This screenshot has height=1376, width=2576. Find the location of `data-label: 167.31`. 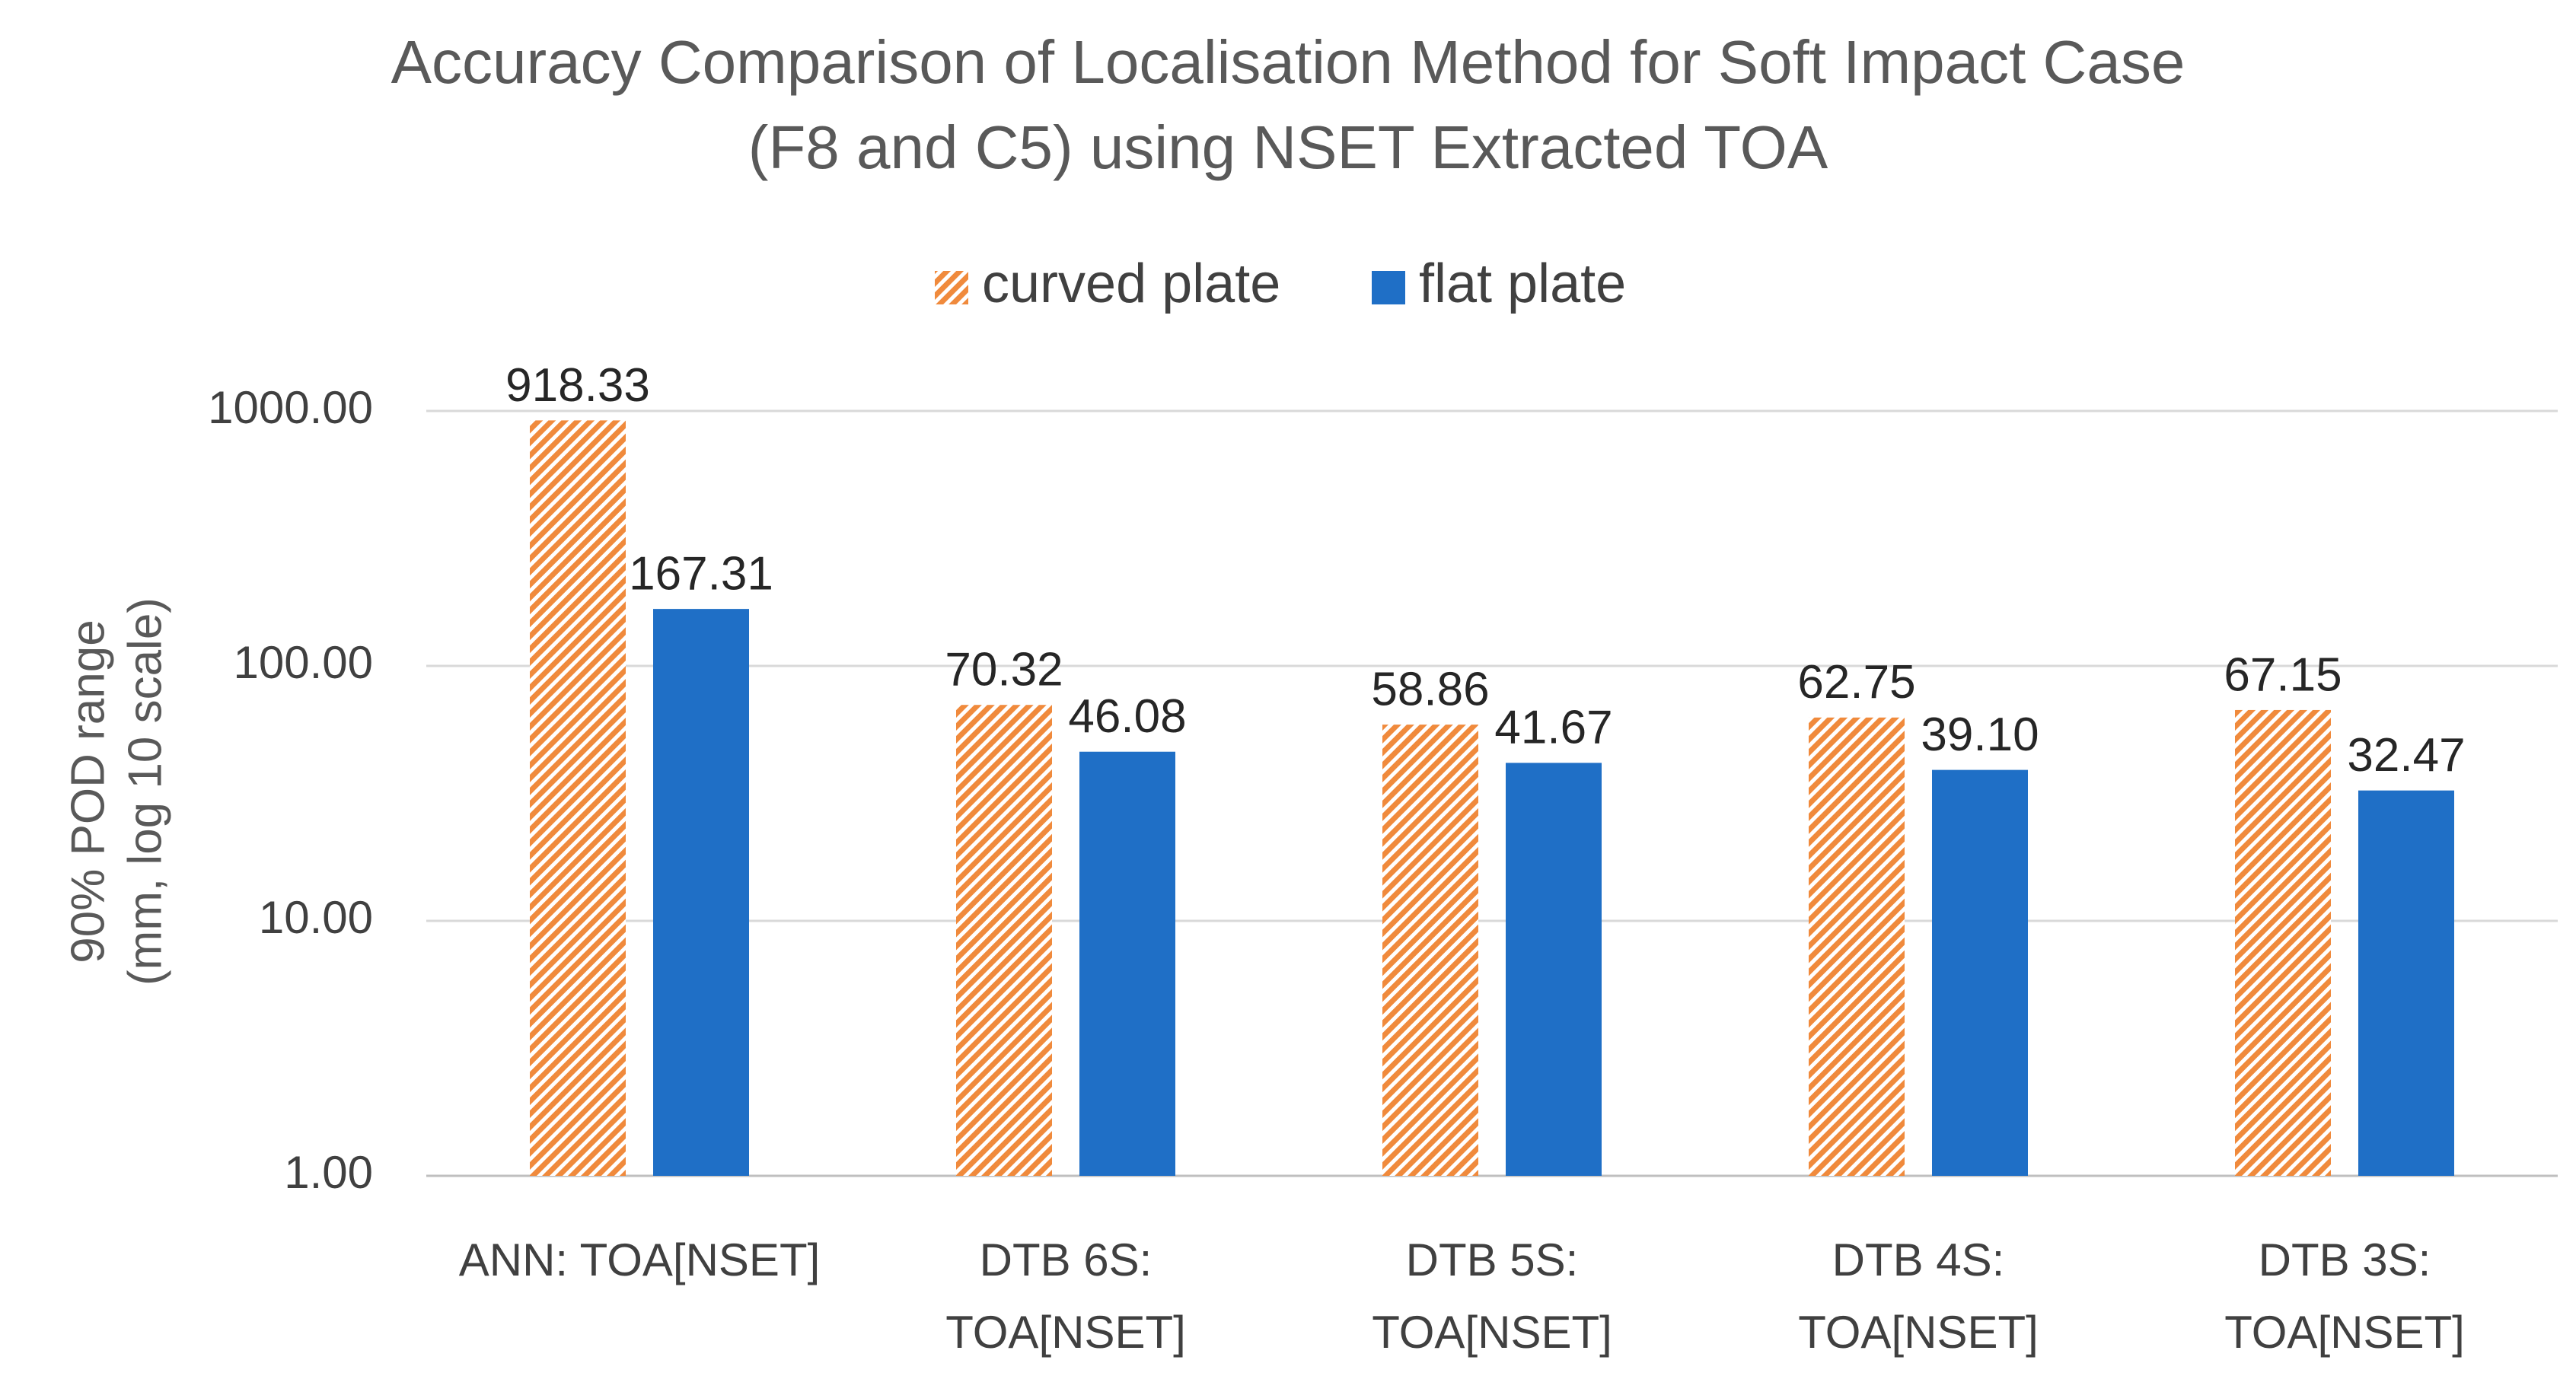

data-label: 167.31 is located at coordinates (701, 573).